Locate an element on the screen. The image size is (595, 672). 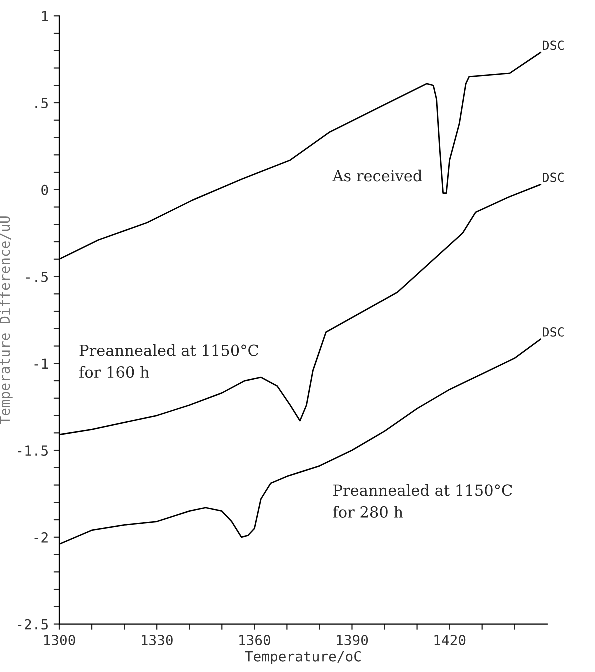
x-tick-label: 1300 is located at coordinates (60, 640).